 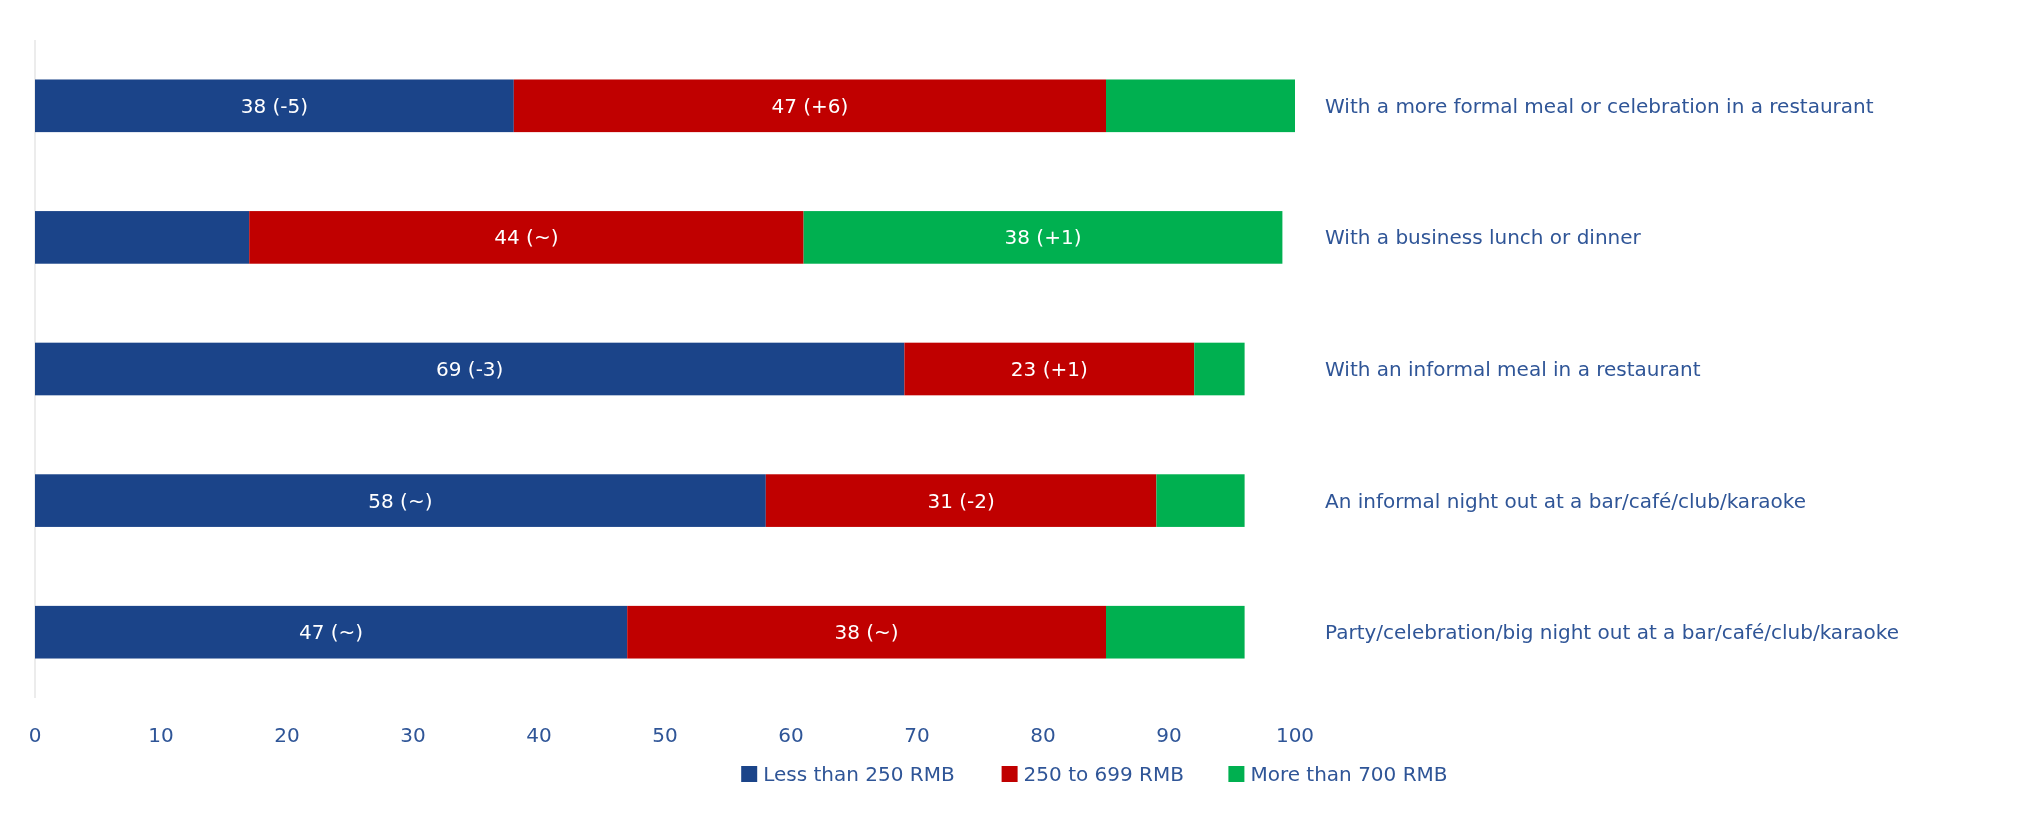 What do you see at coordinates (859, 774) in the screenshot?
I see `legend-label: Less than 250 RMB` at bounding box center [859, 774].